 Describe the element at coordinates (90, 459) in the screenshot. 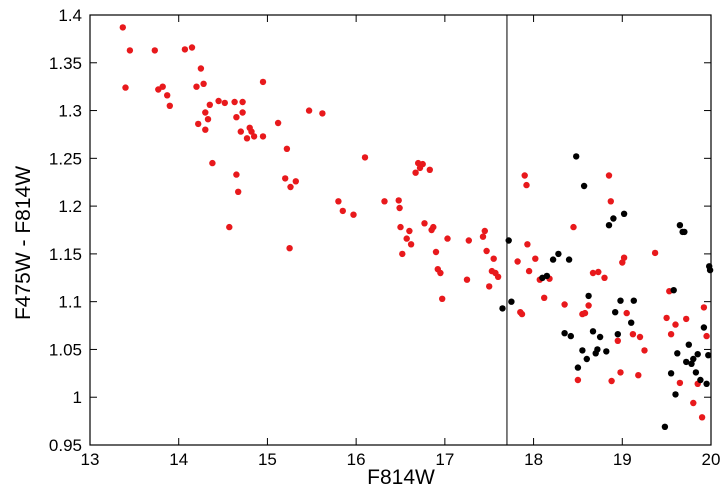

I see `x-tick-label: 13` at that location.